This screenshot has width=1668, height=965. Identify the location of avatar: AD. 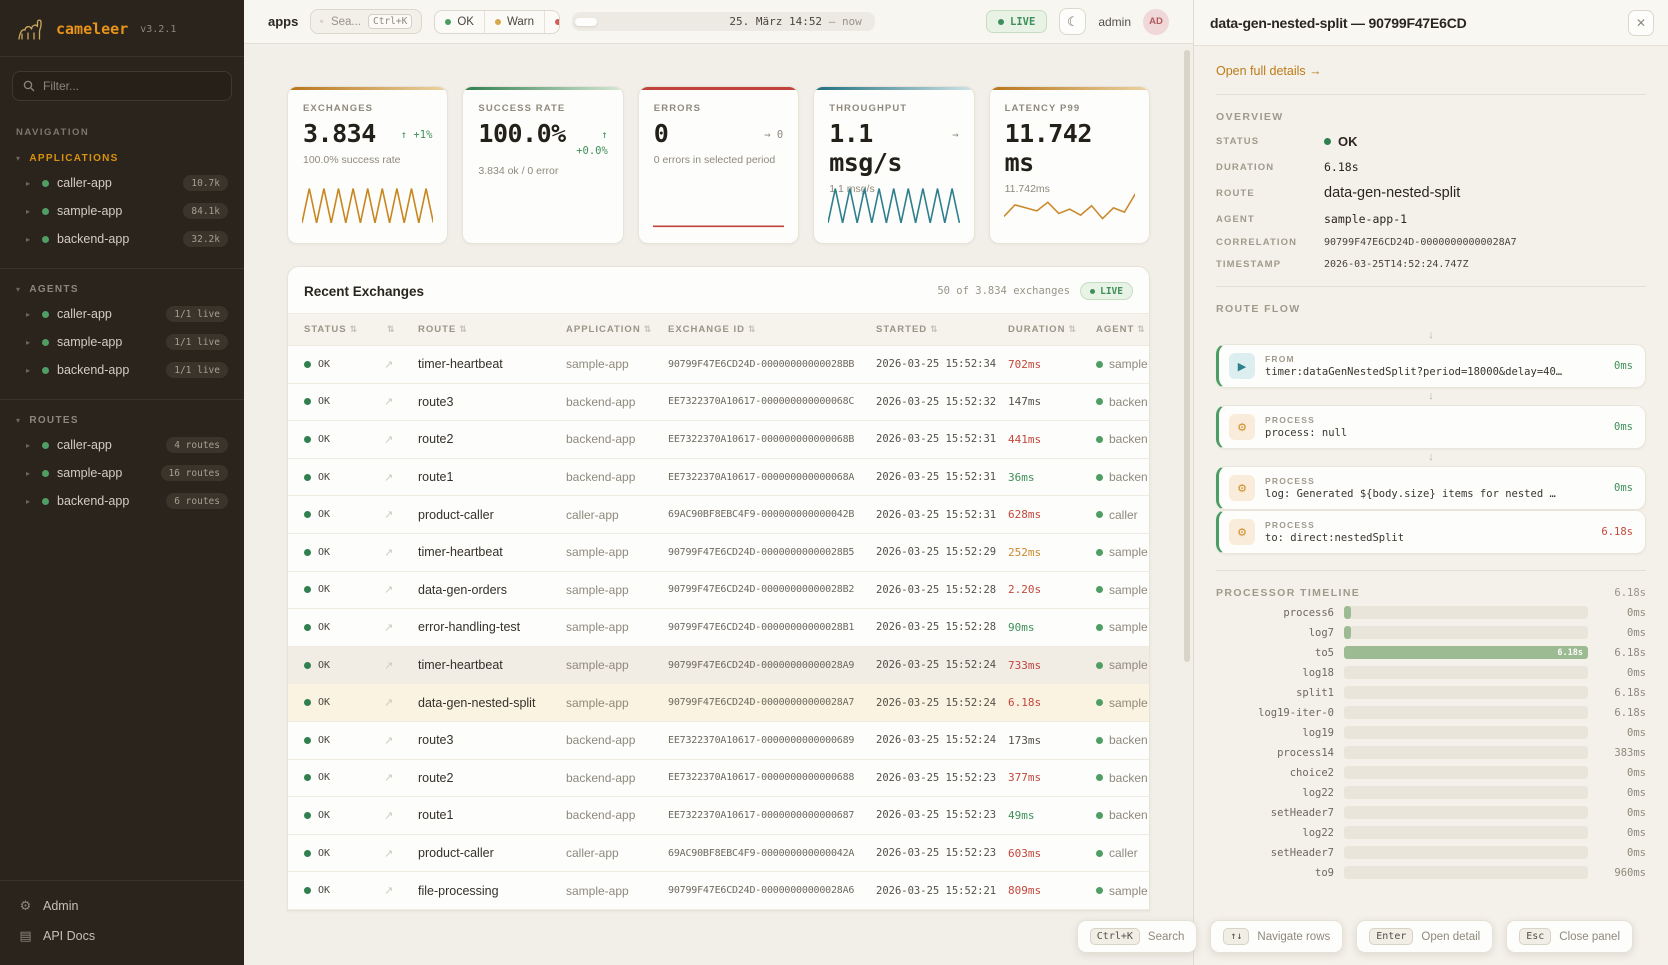
(1156, 21).